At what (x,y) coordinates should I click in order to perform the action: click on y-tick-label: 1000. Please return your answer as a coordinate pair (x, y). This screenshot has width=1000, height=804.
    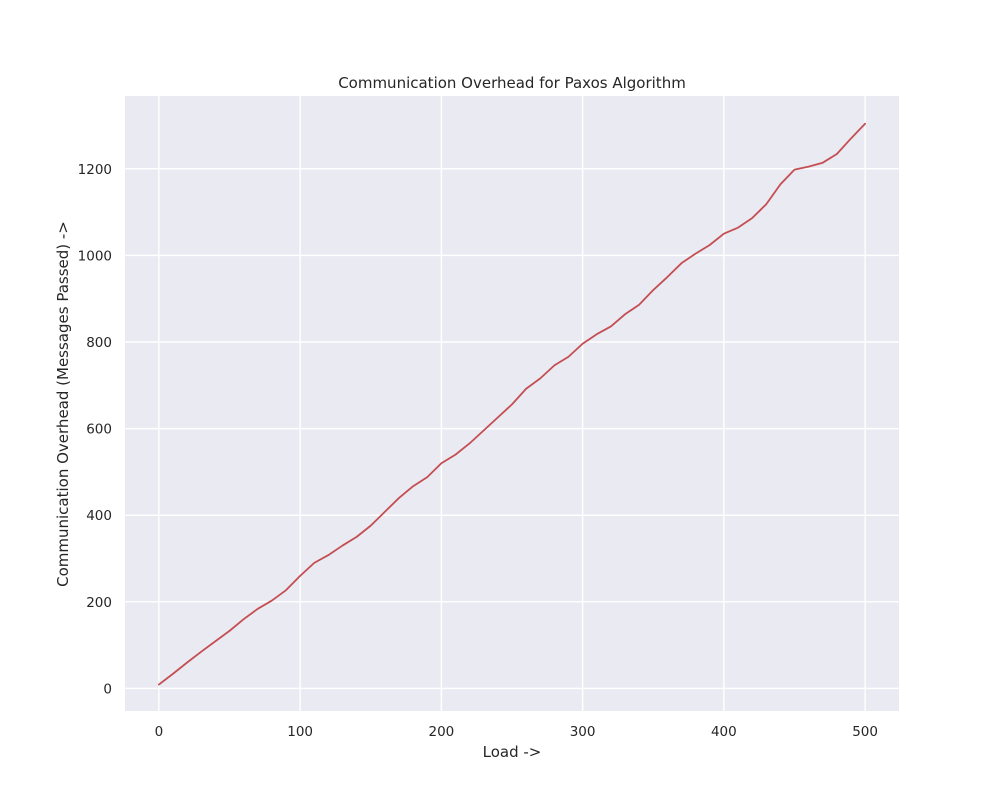
    Looking at the image, I should click on (95, 256).